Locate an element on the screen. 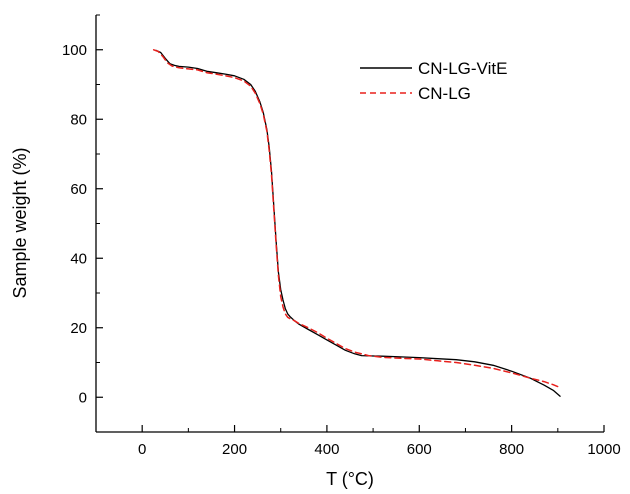 The height and width of the screenshot is (494, 630). y-axis-title: Sample weight (%) is located at coordinates (20, 222).